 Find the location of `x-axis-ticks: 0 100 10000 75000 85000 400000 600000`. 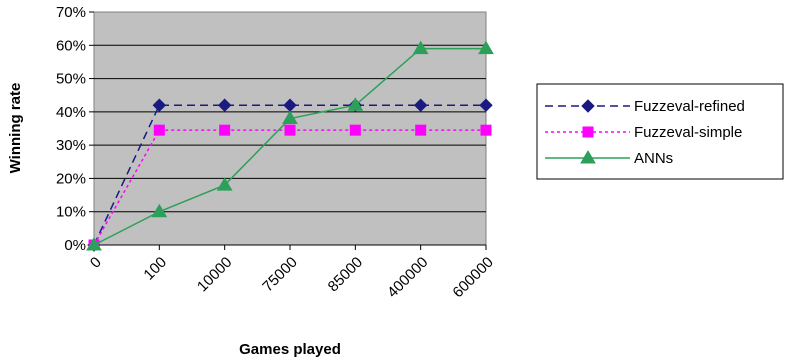

x-axis-ticks: 0 100 10000 75000 85000 400000 600000 is located at coordinates (292, 272).